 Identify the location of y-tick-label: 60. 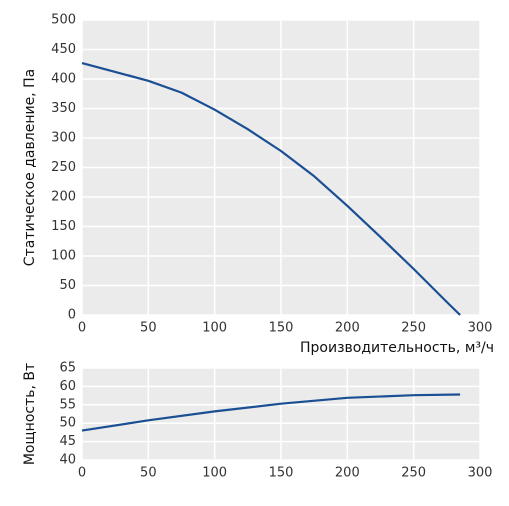
(67, 386).